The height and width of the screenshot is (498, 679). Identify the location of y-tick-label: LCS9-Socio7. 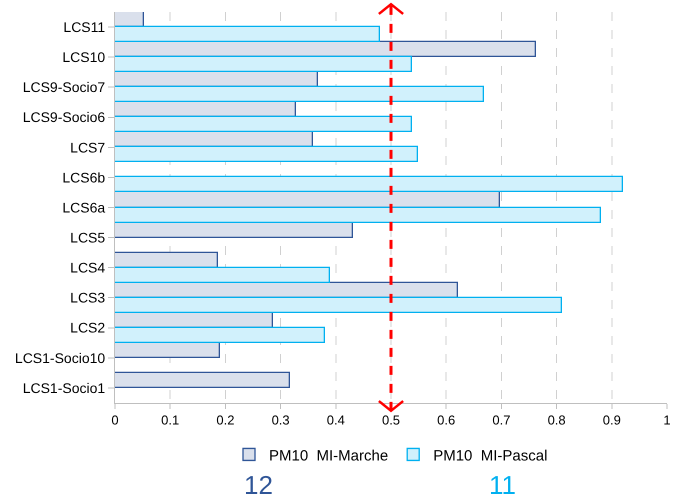
(64, 87).